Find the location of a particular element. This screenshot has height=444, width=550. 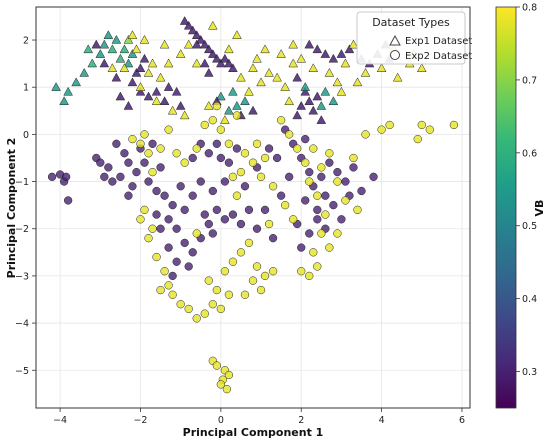

y-tick-label: 2 is located at coordinates (26, 41).